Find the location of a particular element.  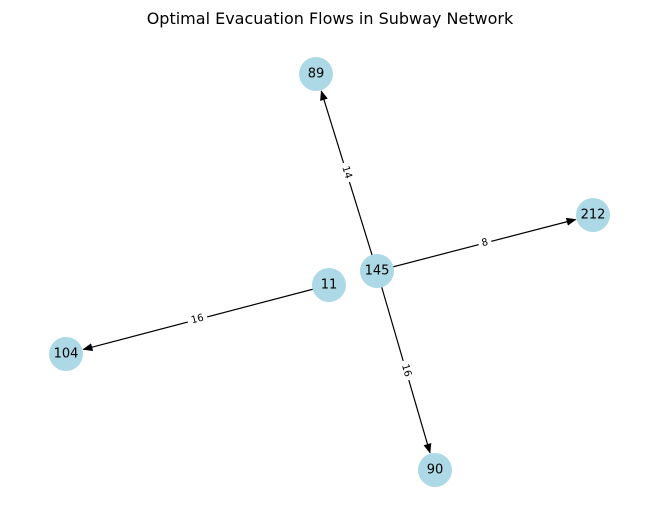

edge-label-group-145-212: 8 is located at coordinates (485, 243).